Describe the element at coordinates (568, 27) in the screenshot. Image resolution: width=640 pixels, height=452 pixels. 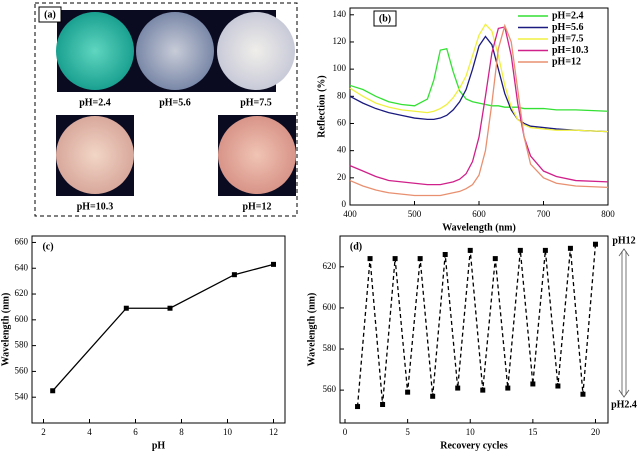
I see `legend-label: pH=5.6` at that location.